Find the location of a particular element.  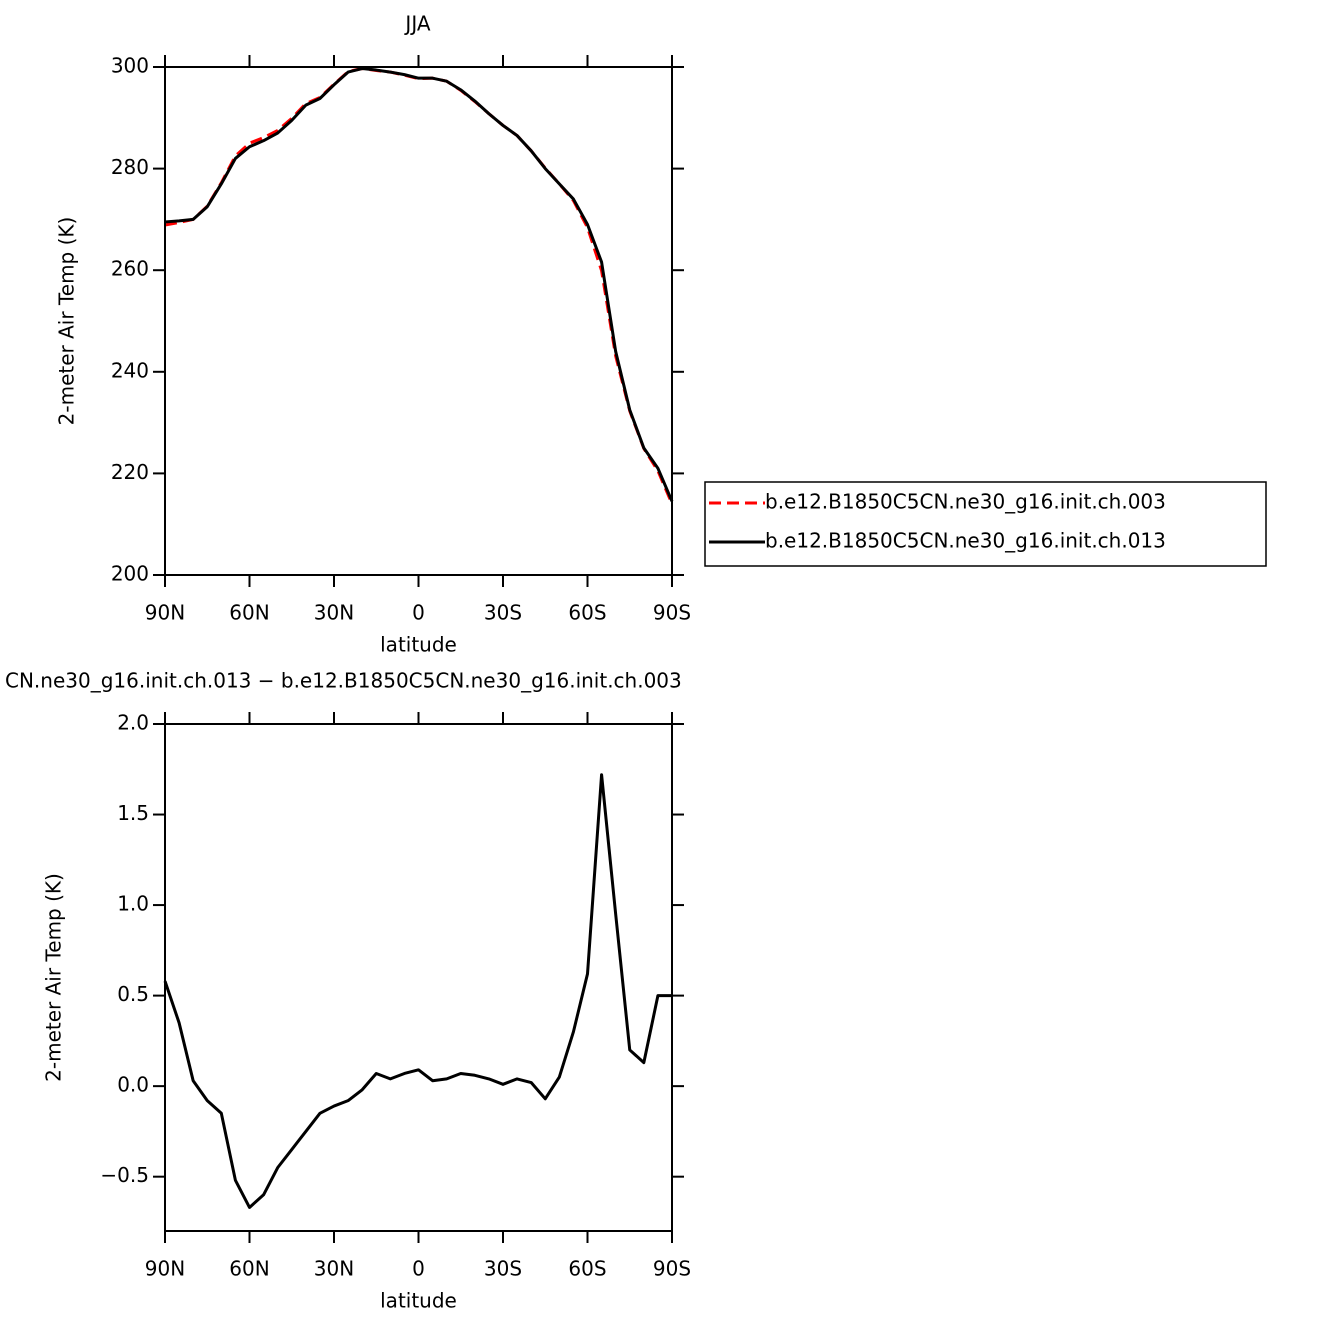

y-tick-label: 1.0 is located at coordinates (133, 904).